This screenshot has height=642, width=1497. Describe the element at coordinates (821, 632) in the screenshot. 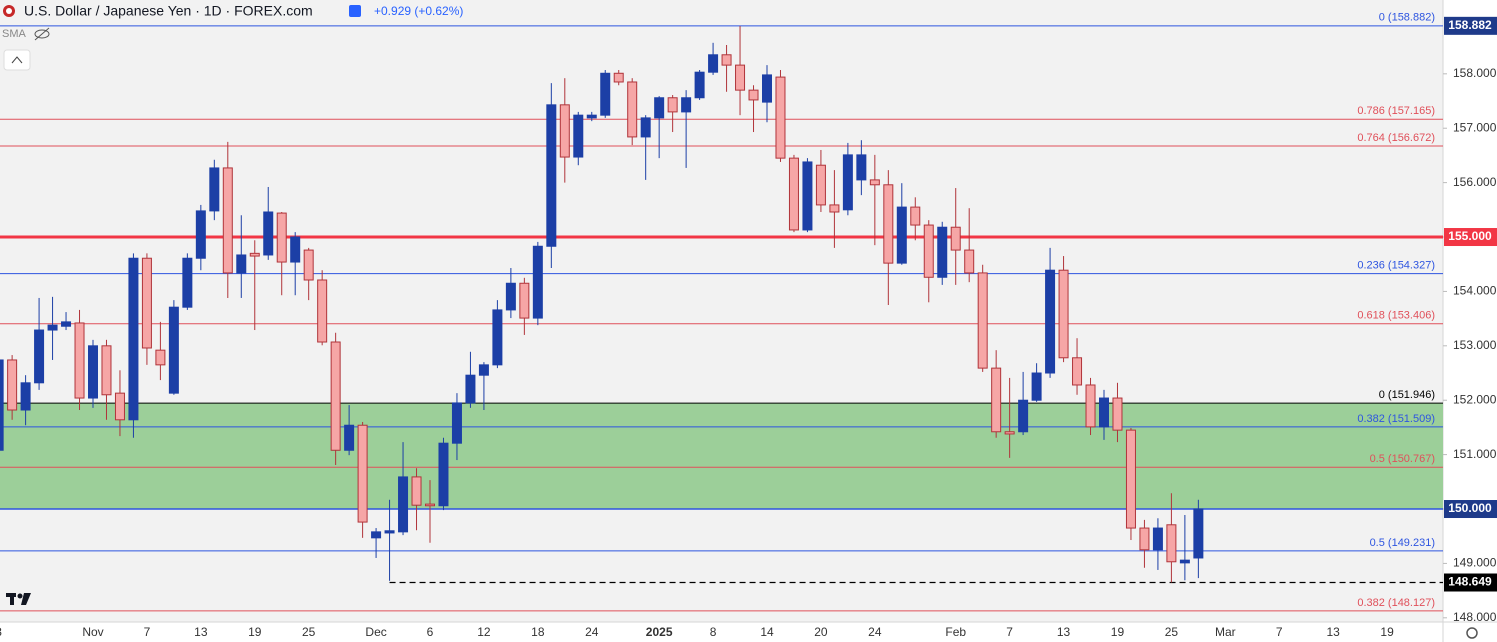

I see `x-tick-label: 20` at that location.